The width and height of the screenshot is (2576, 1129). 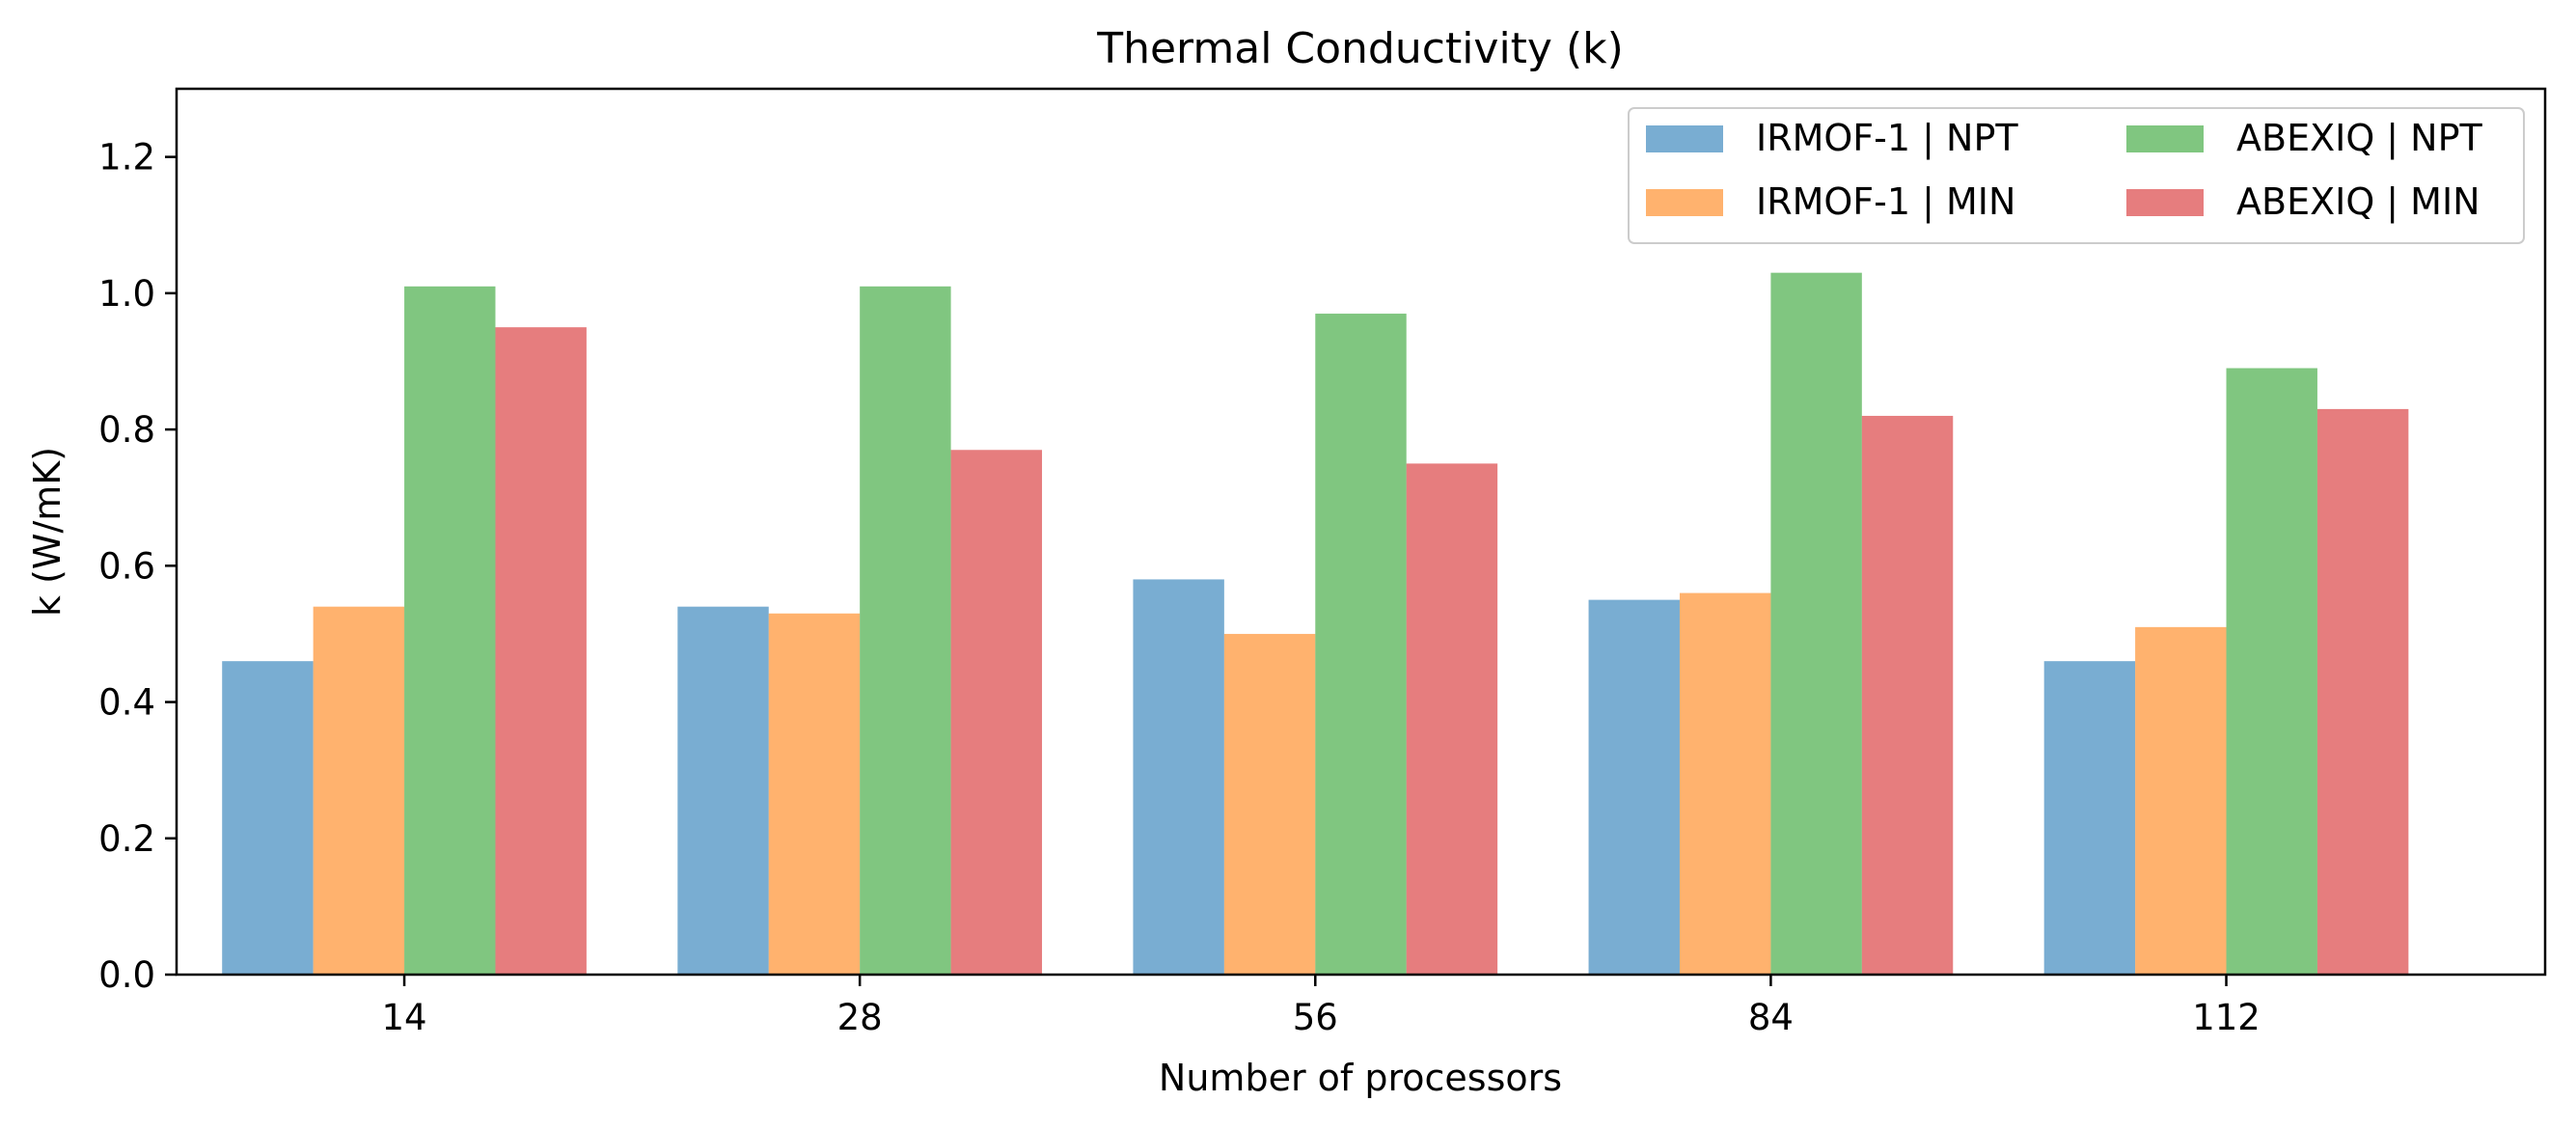 What do you see at coordinates (860, 1018) in the screenshot?
I see `x-tick-label: 28` at bounding box center [860, 1018].